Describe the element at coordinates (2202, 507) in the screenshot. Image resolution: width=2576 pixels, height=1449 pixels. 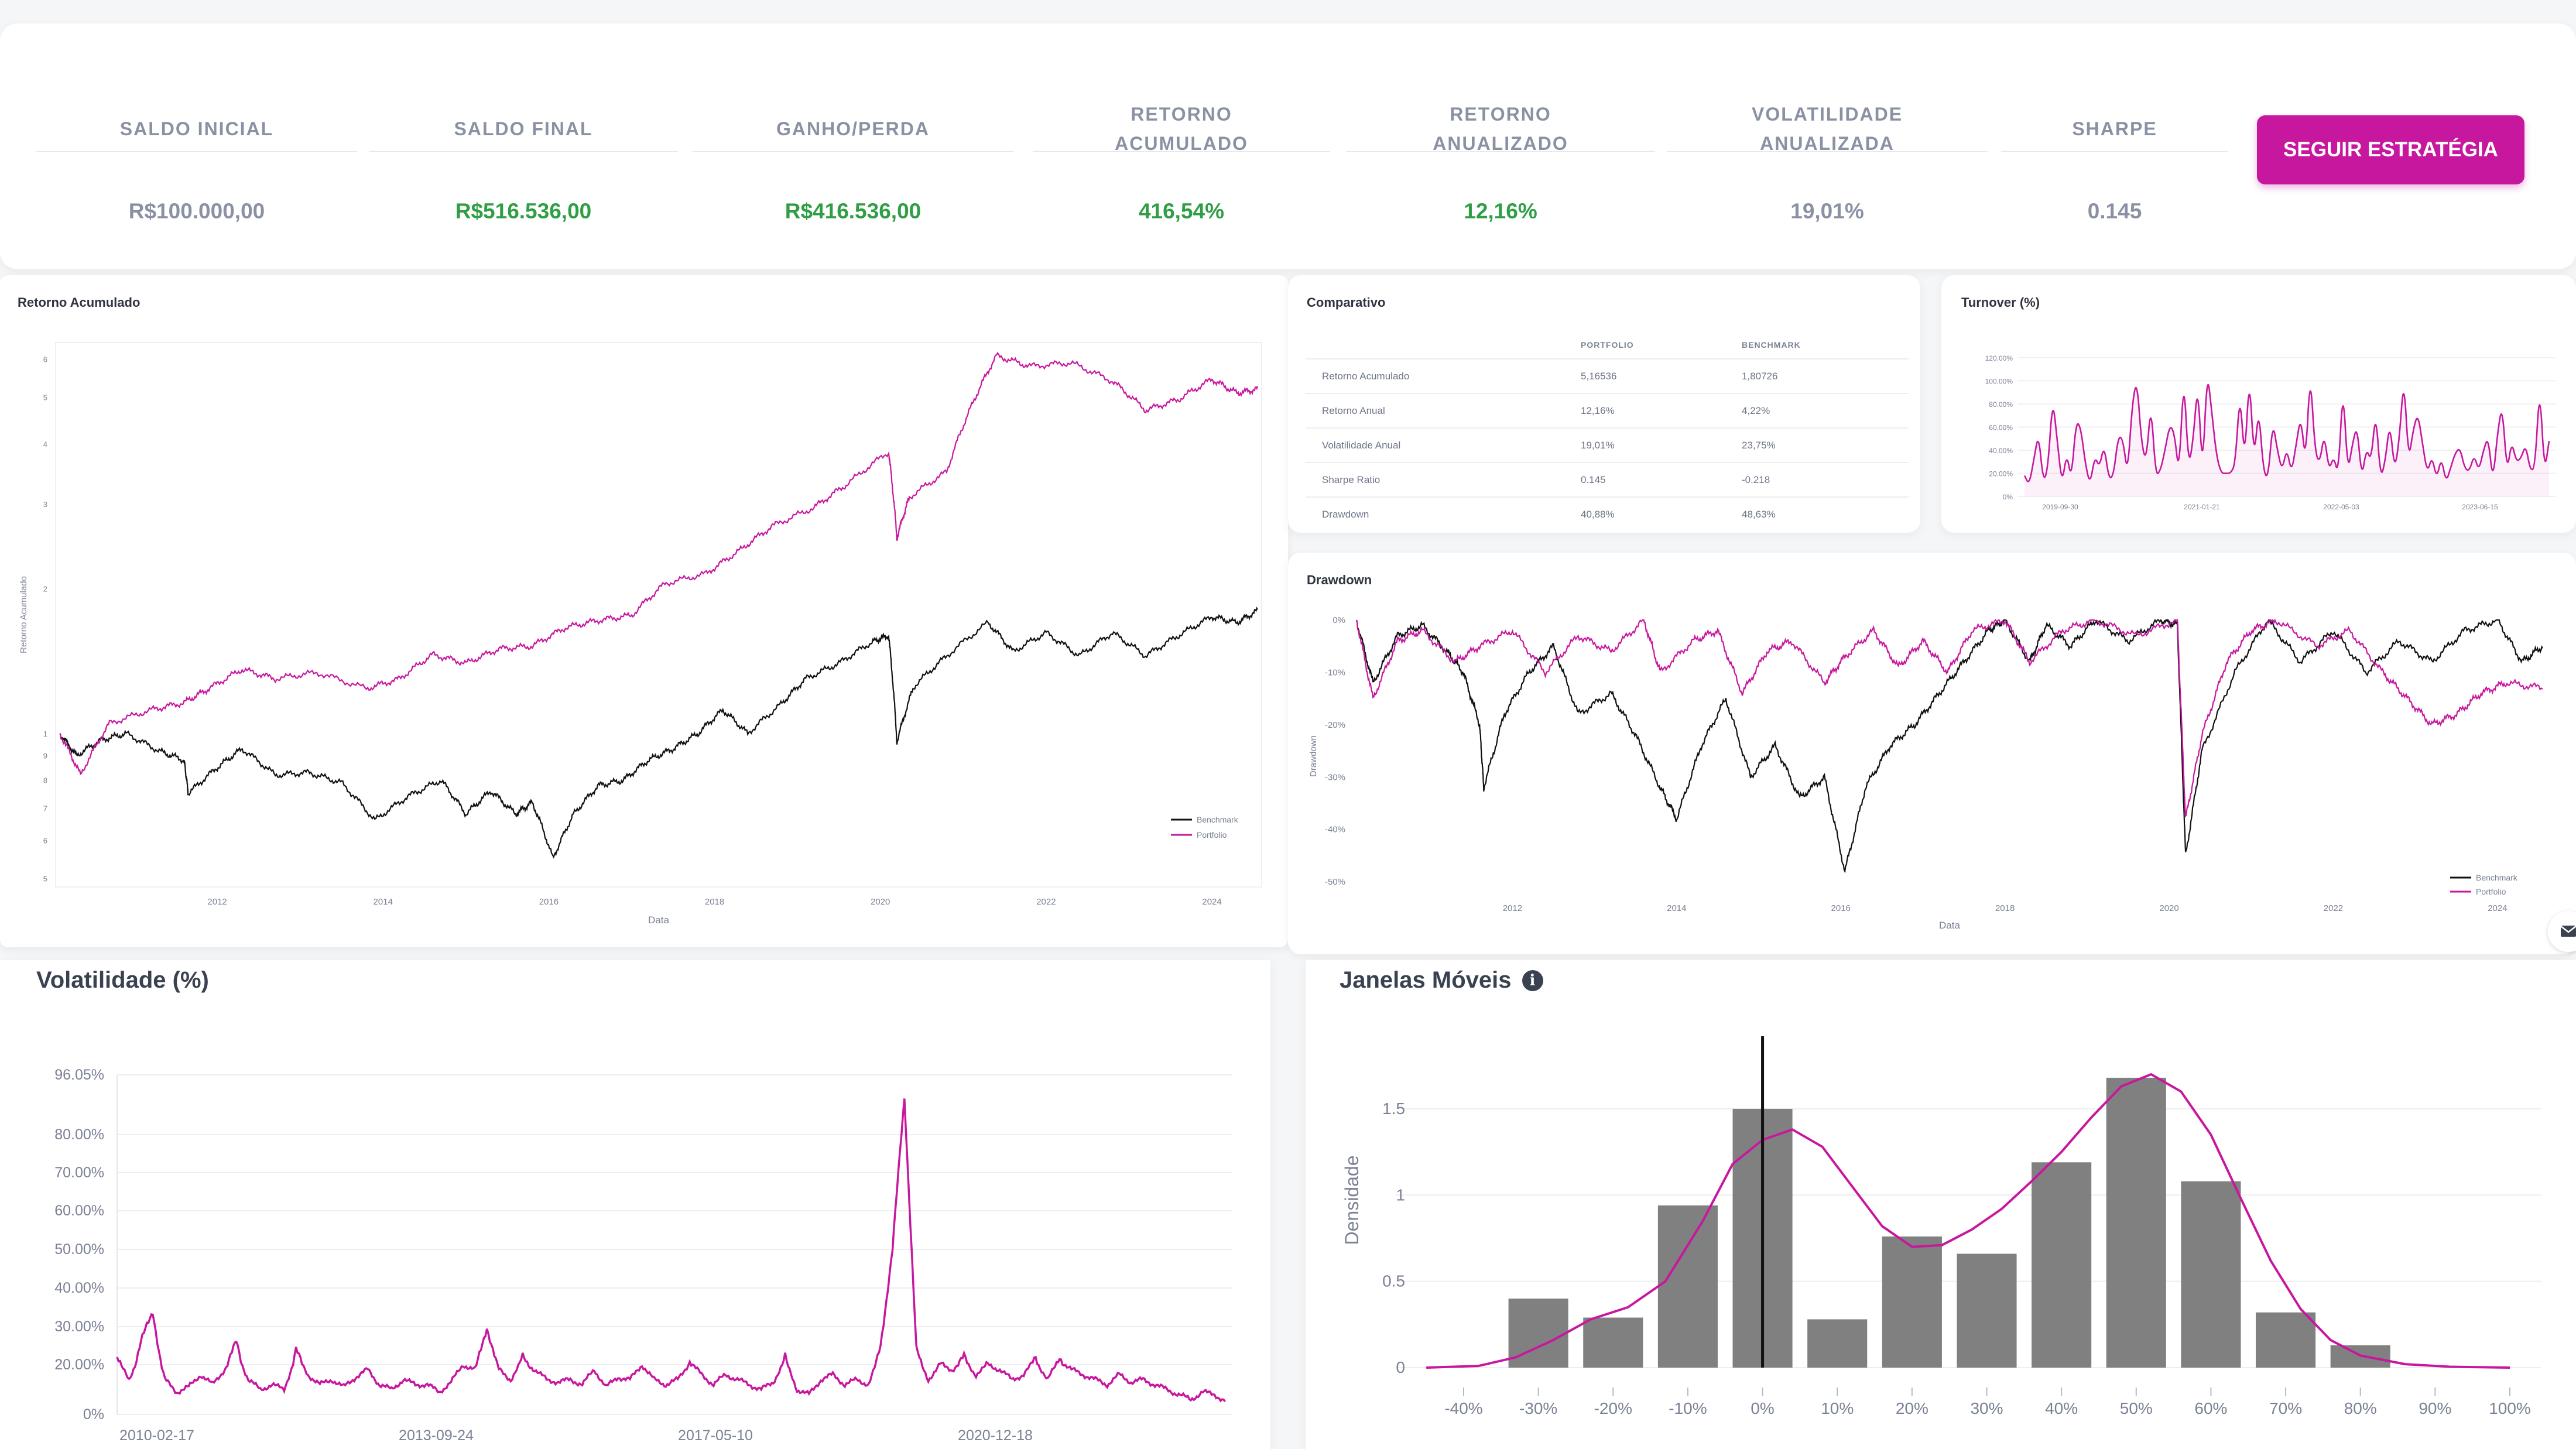
I see `axis-tick-label: 2021-01-21` at that location.